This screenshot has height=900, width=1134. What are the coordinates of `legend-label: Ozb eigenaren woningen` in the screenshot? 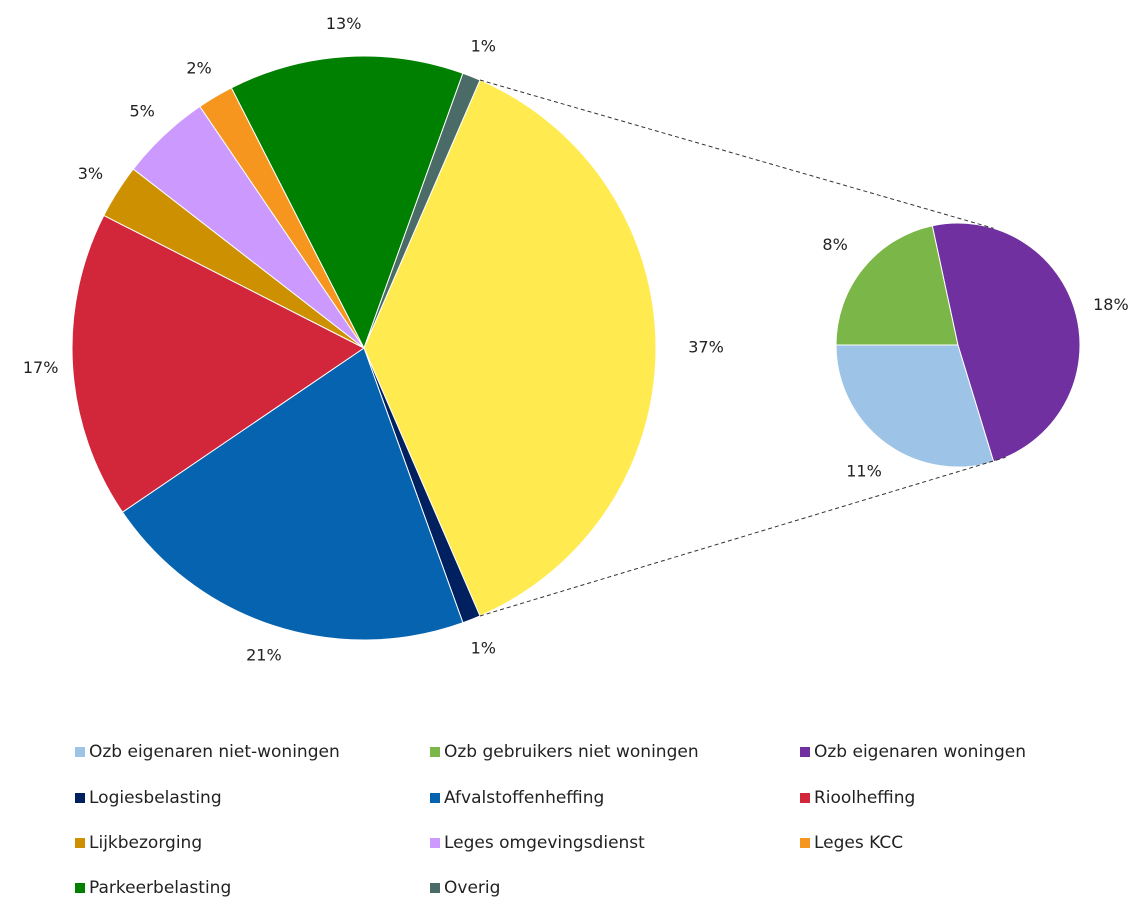 It's located at (920, 752).